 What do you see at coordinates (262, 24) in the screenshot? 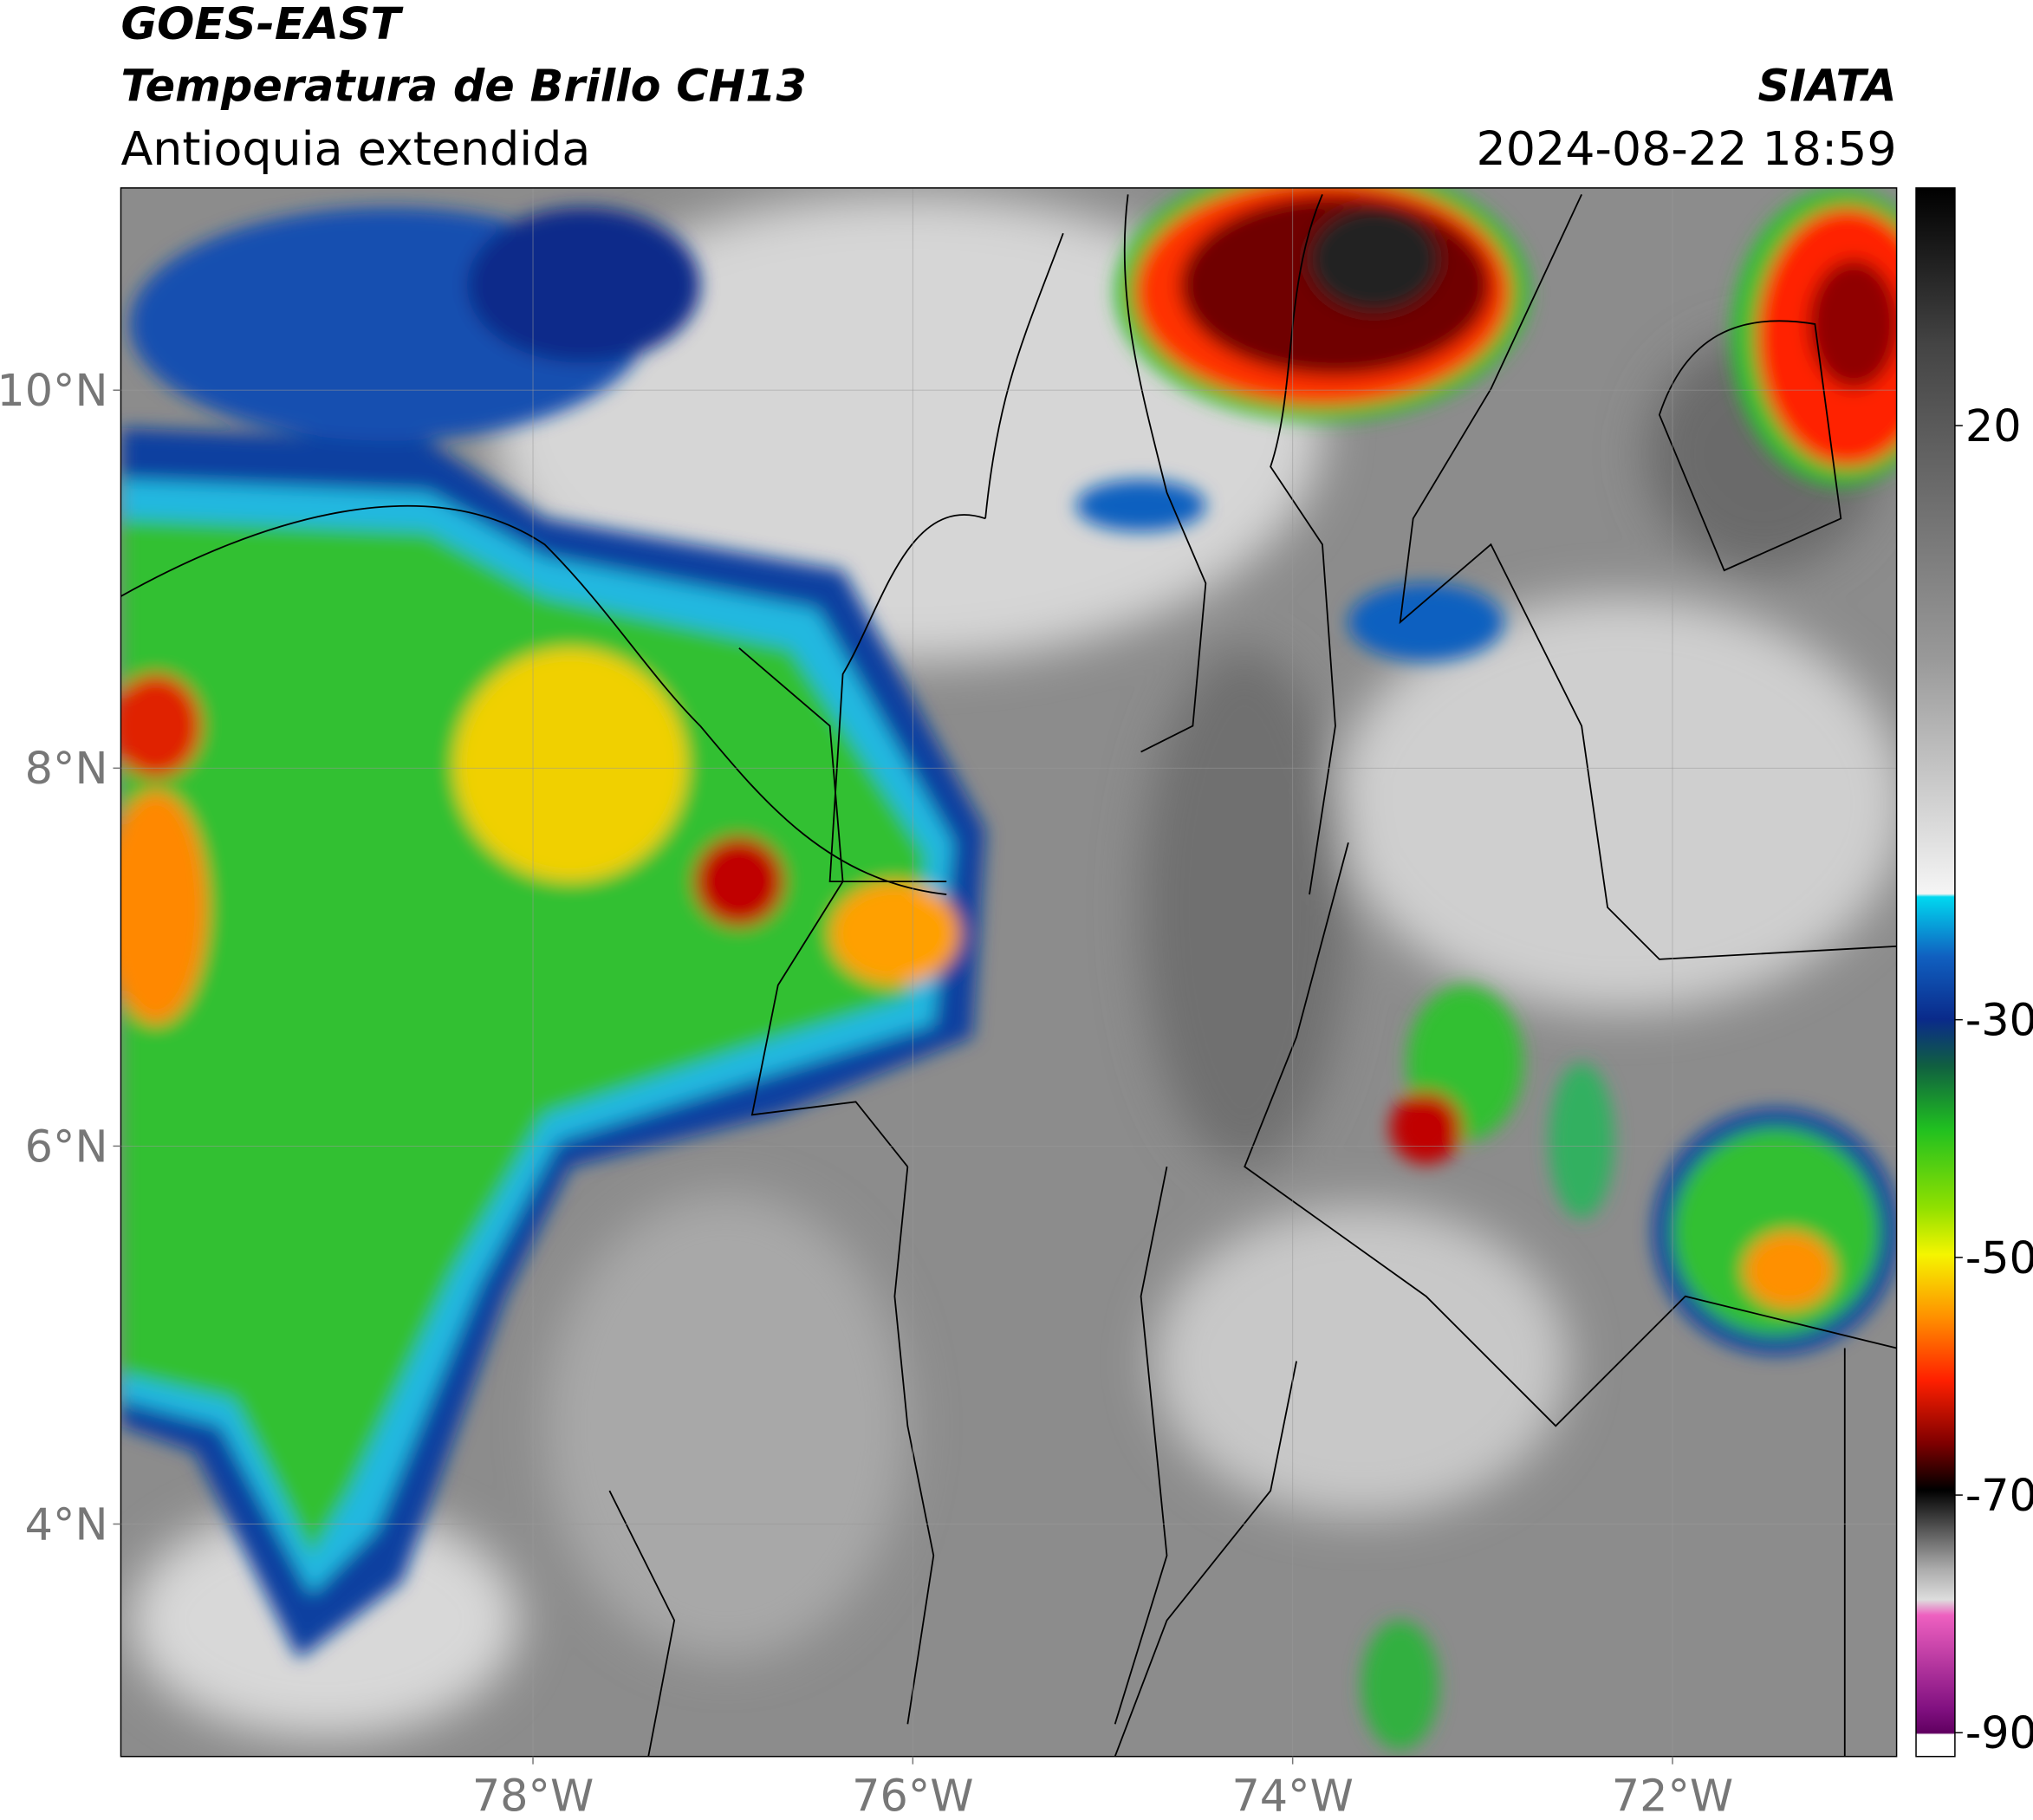
I see `title: GOES-EAST` at bounding box center [262, 24].